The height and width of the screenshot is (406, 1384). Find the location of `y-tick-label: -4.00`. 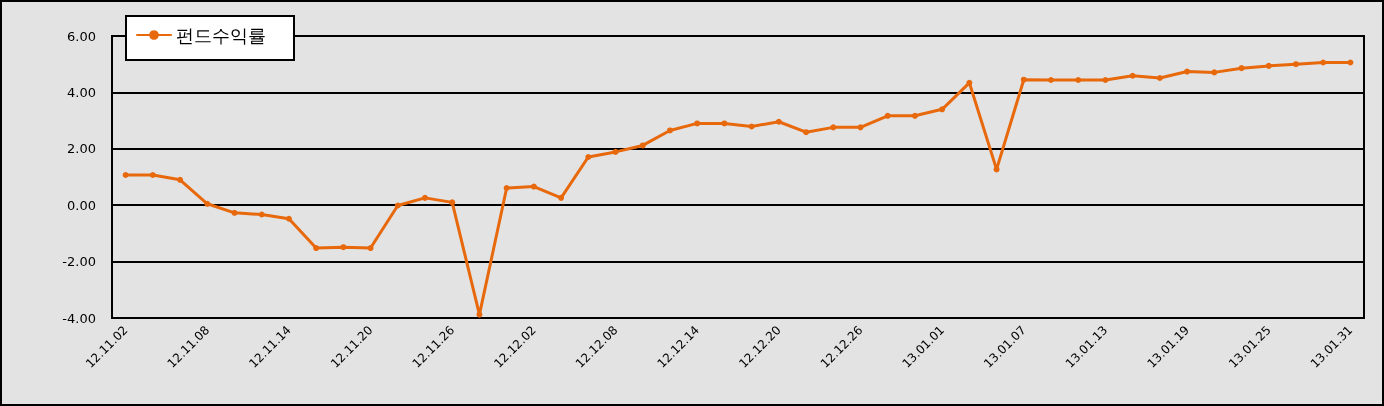

y-tick-label: -4.00 is located at coordinates (79, 318).